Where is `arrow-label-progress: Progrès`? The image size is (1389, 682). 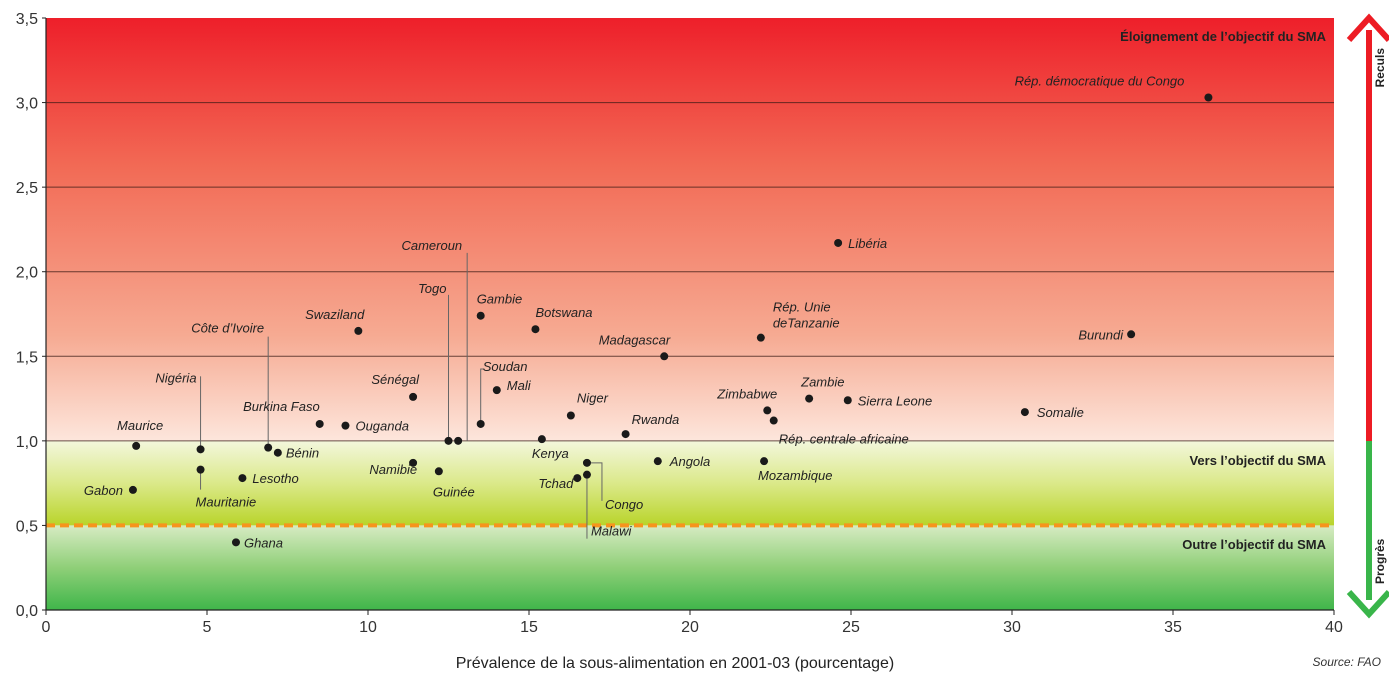 arrow-label-progress: Progrès is located at coordinates (1380, 561).